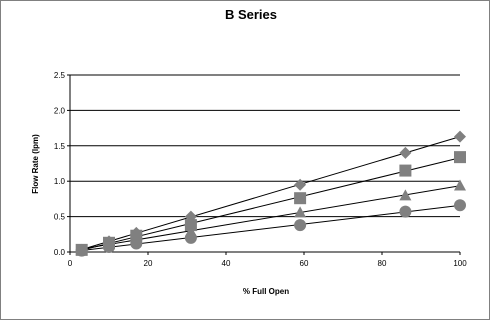 This screenshot has height=321, width=491. What do you see at coordinates (226, 263) in the screenshot?
I see `x-tick-label: 40` at bounding box center [226, 263].